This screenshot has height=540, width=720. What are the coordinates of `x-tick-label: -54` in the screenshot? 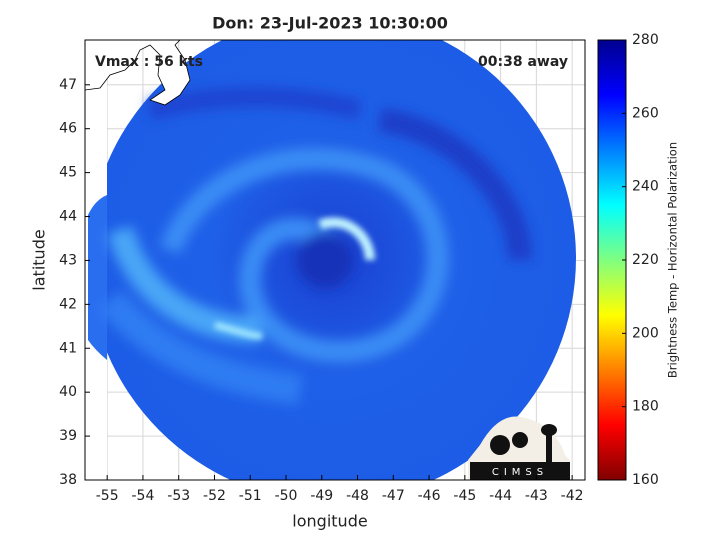 It's located at (143, 496).